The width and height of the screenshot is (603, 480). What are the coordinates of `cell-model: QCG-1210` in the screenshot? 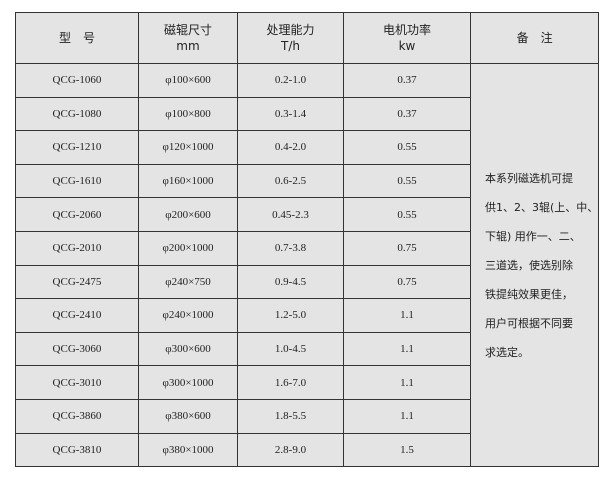 It's located at (77, 147).